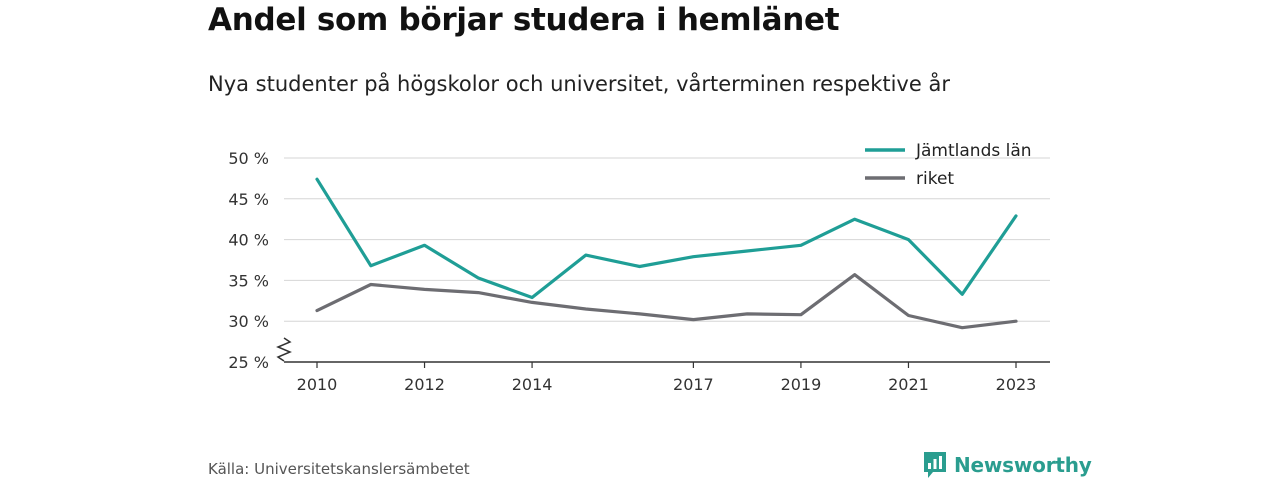  Describe the element at coordinates (532, 384) in the screenshot. I see `x-tick-label: 2014` at that location.